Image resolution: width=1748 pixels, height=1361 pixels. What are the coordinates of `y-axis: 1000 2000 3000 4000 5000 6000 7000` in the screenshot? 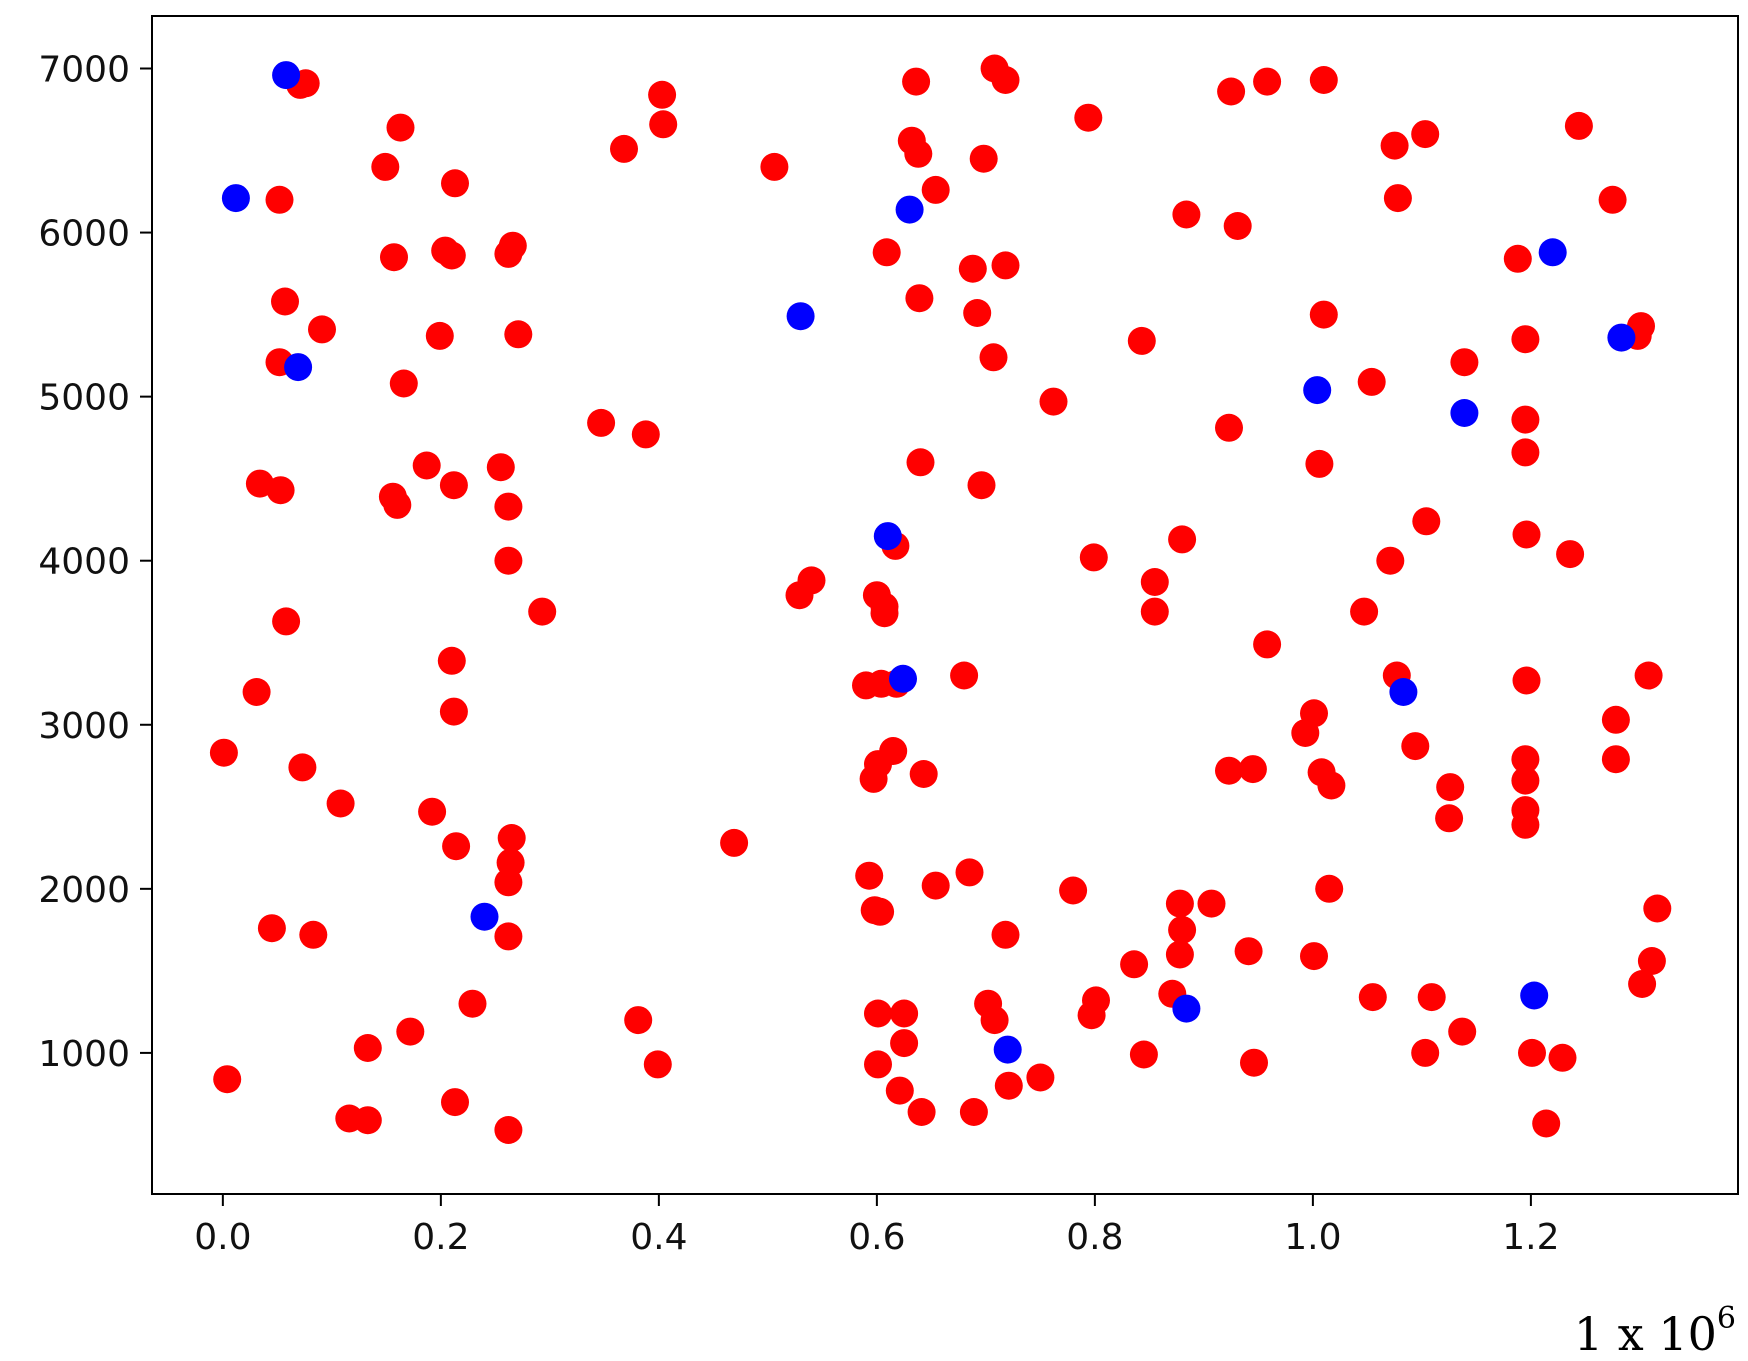 It's located at (95, 562).